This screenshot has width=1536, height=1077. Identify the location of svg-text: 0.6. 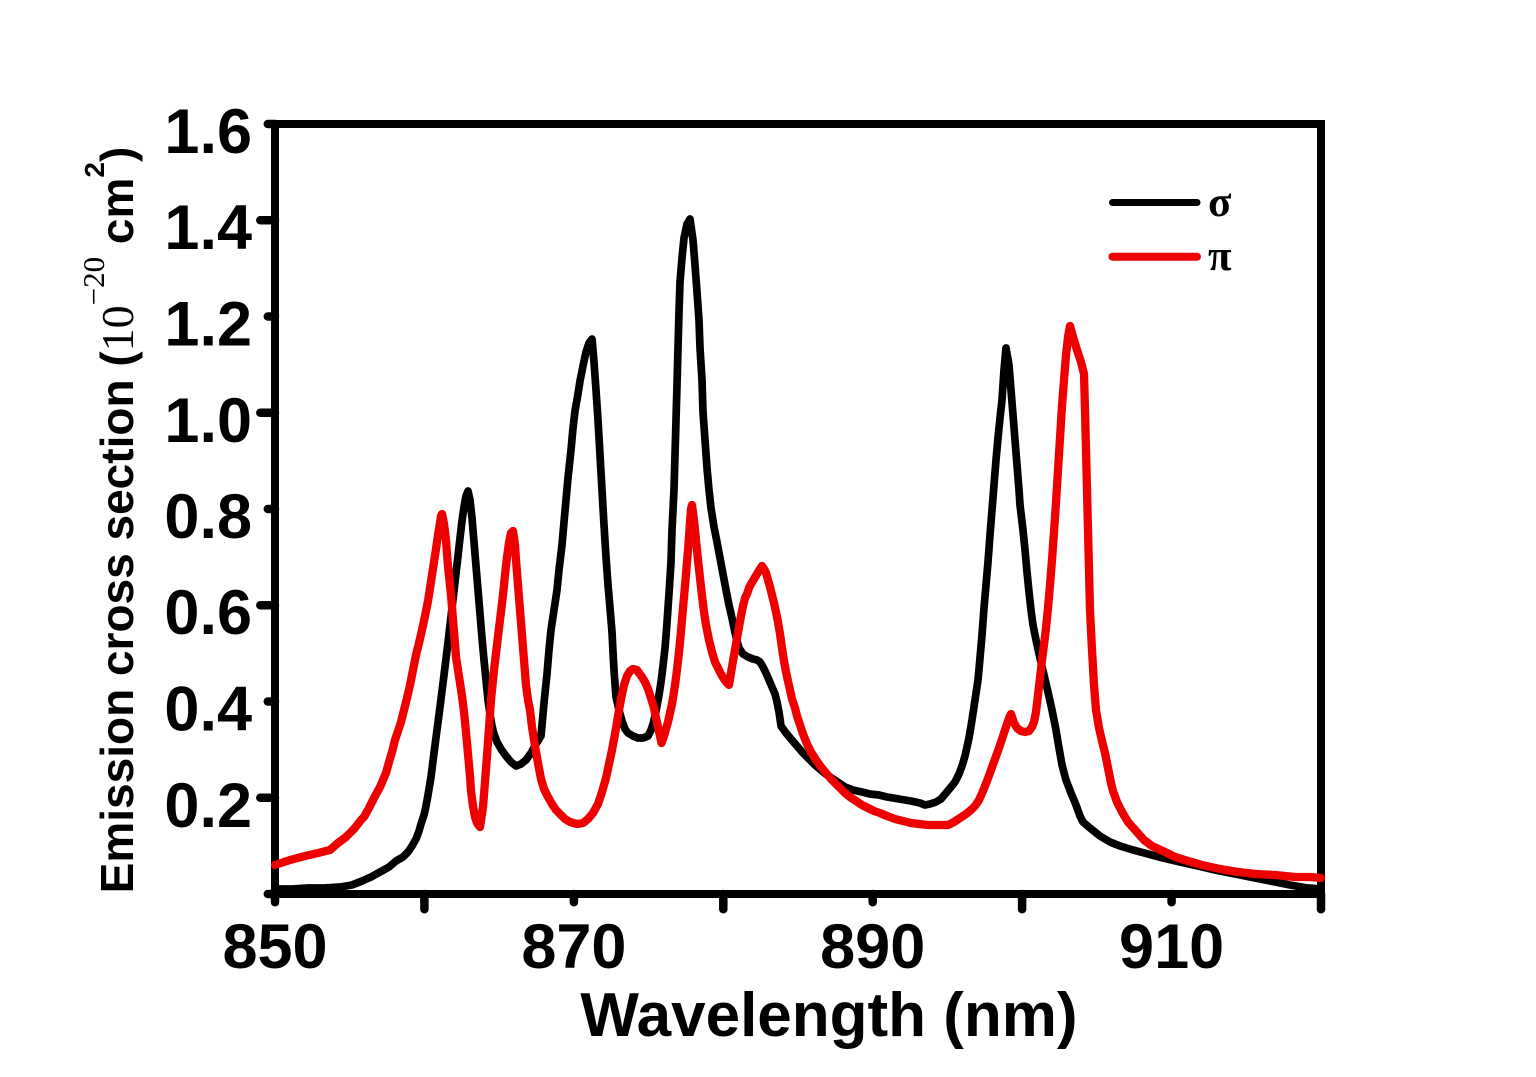
(208, 613).